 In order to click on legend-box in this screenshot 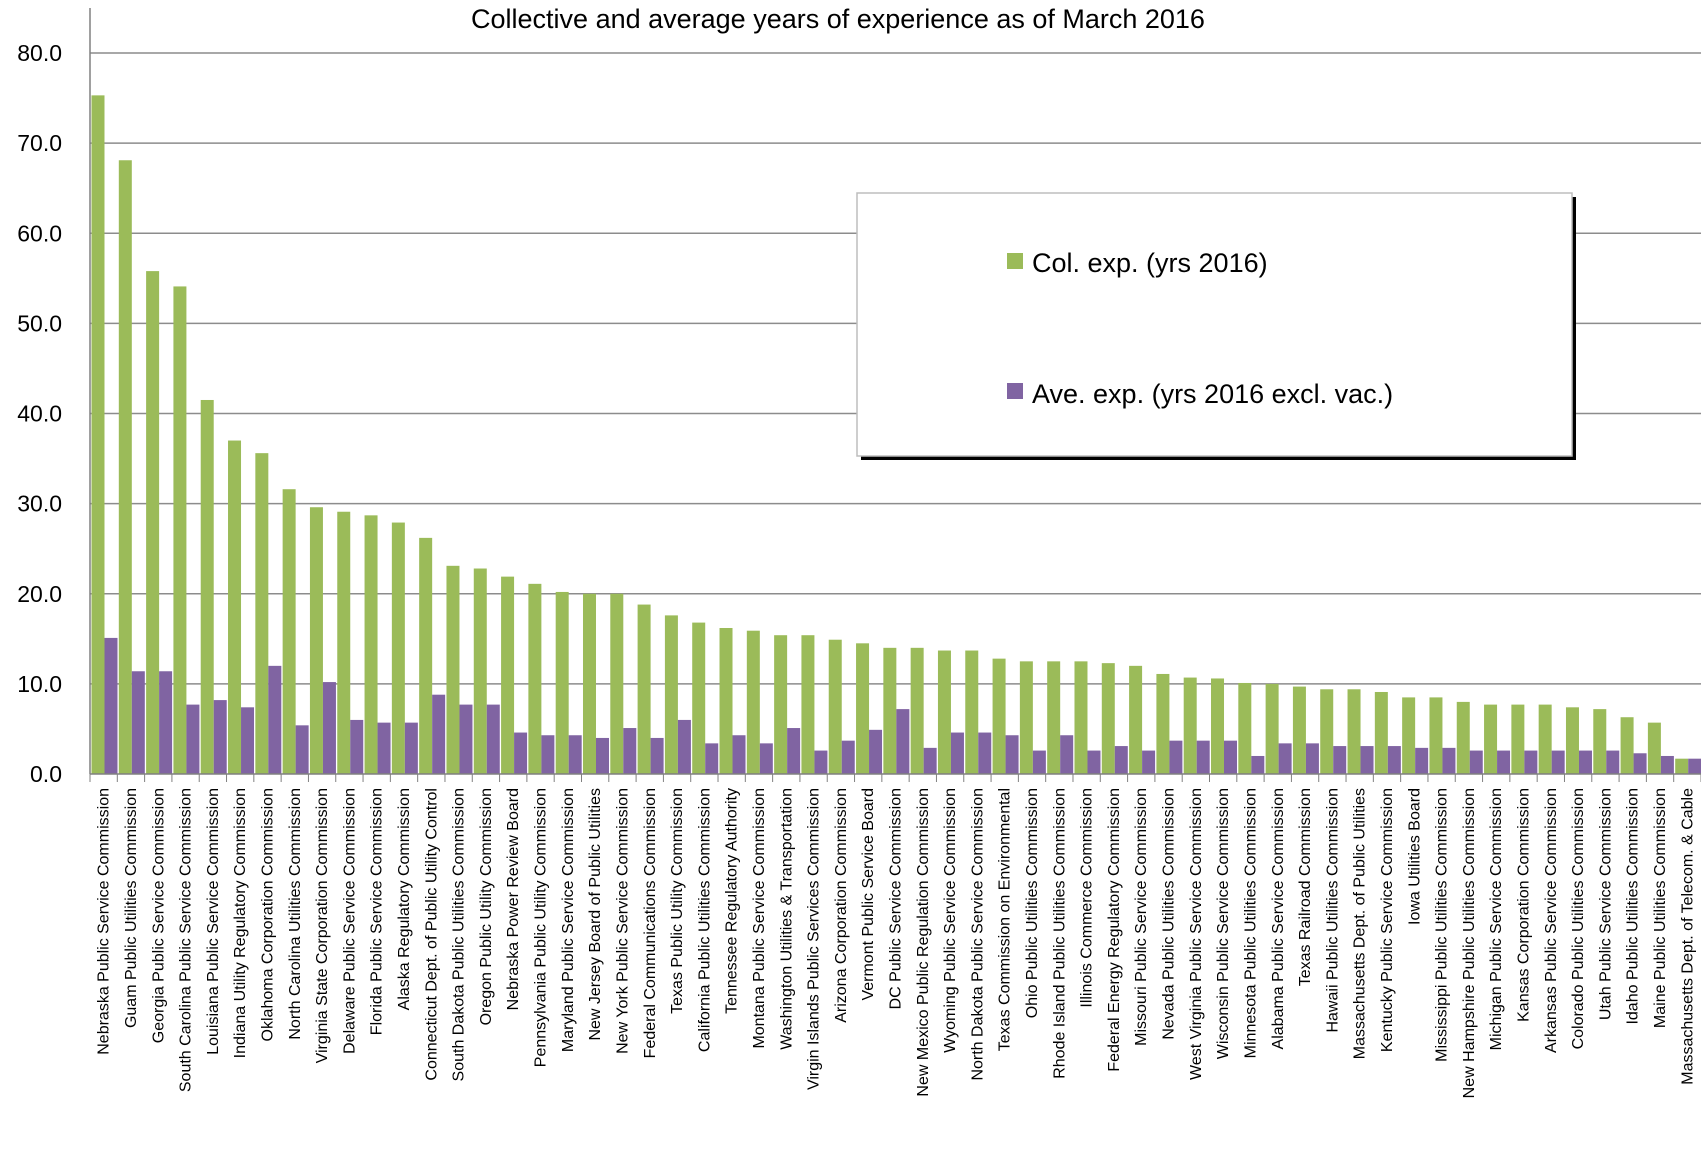, I will do `click(1214, 324)`.